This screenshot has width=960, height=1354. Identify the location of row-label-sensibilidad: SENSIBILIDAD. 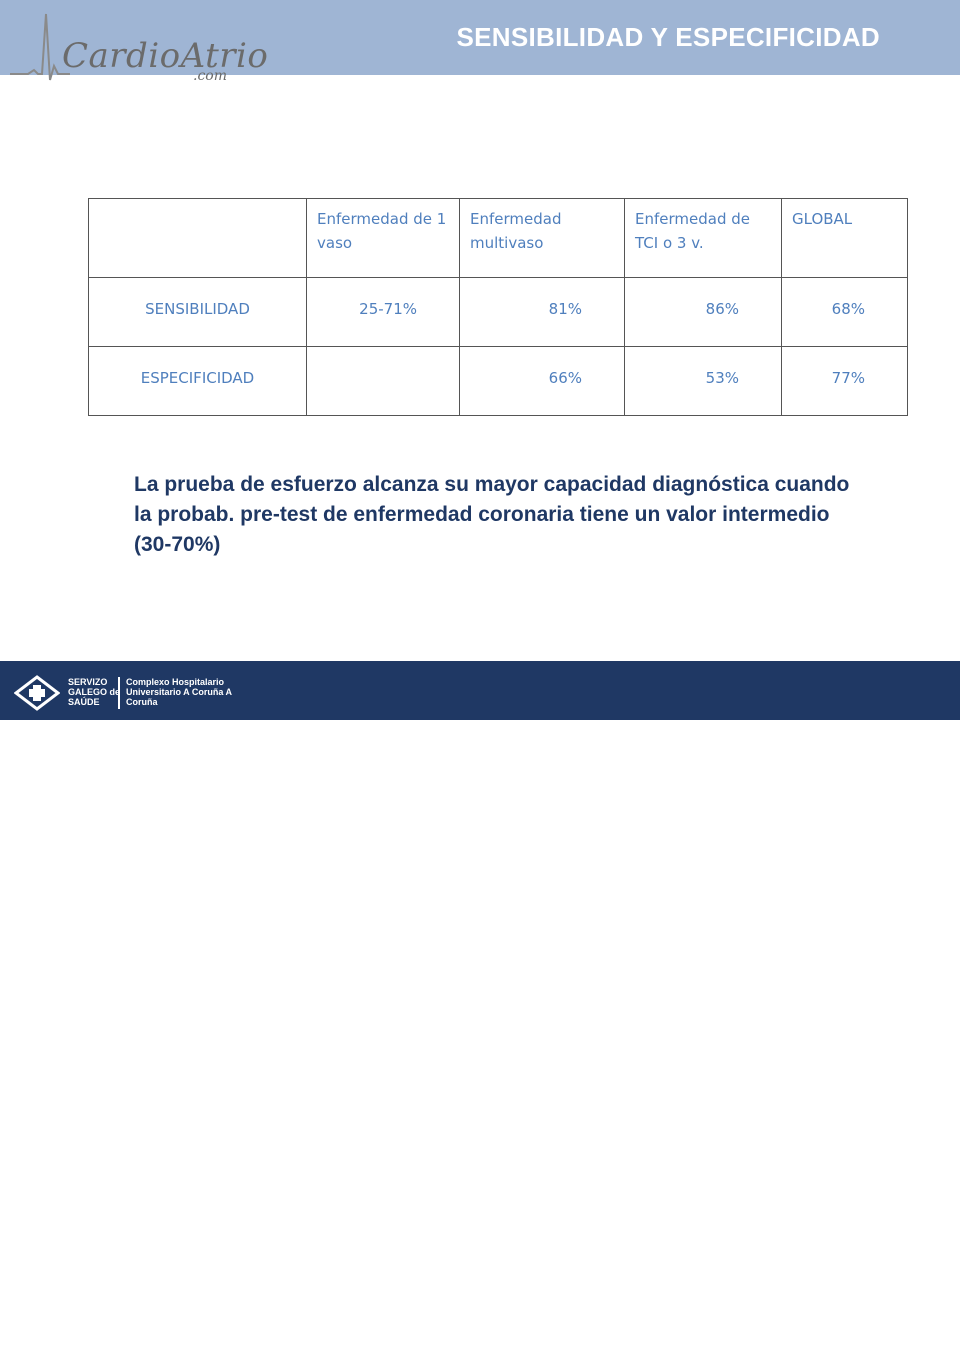
(197, 312).